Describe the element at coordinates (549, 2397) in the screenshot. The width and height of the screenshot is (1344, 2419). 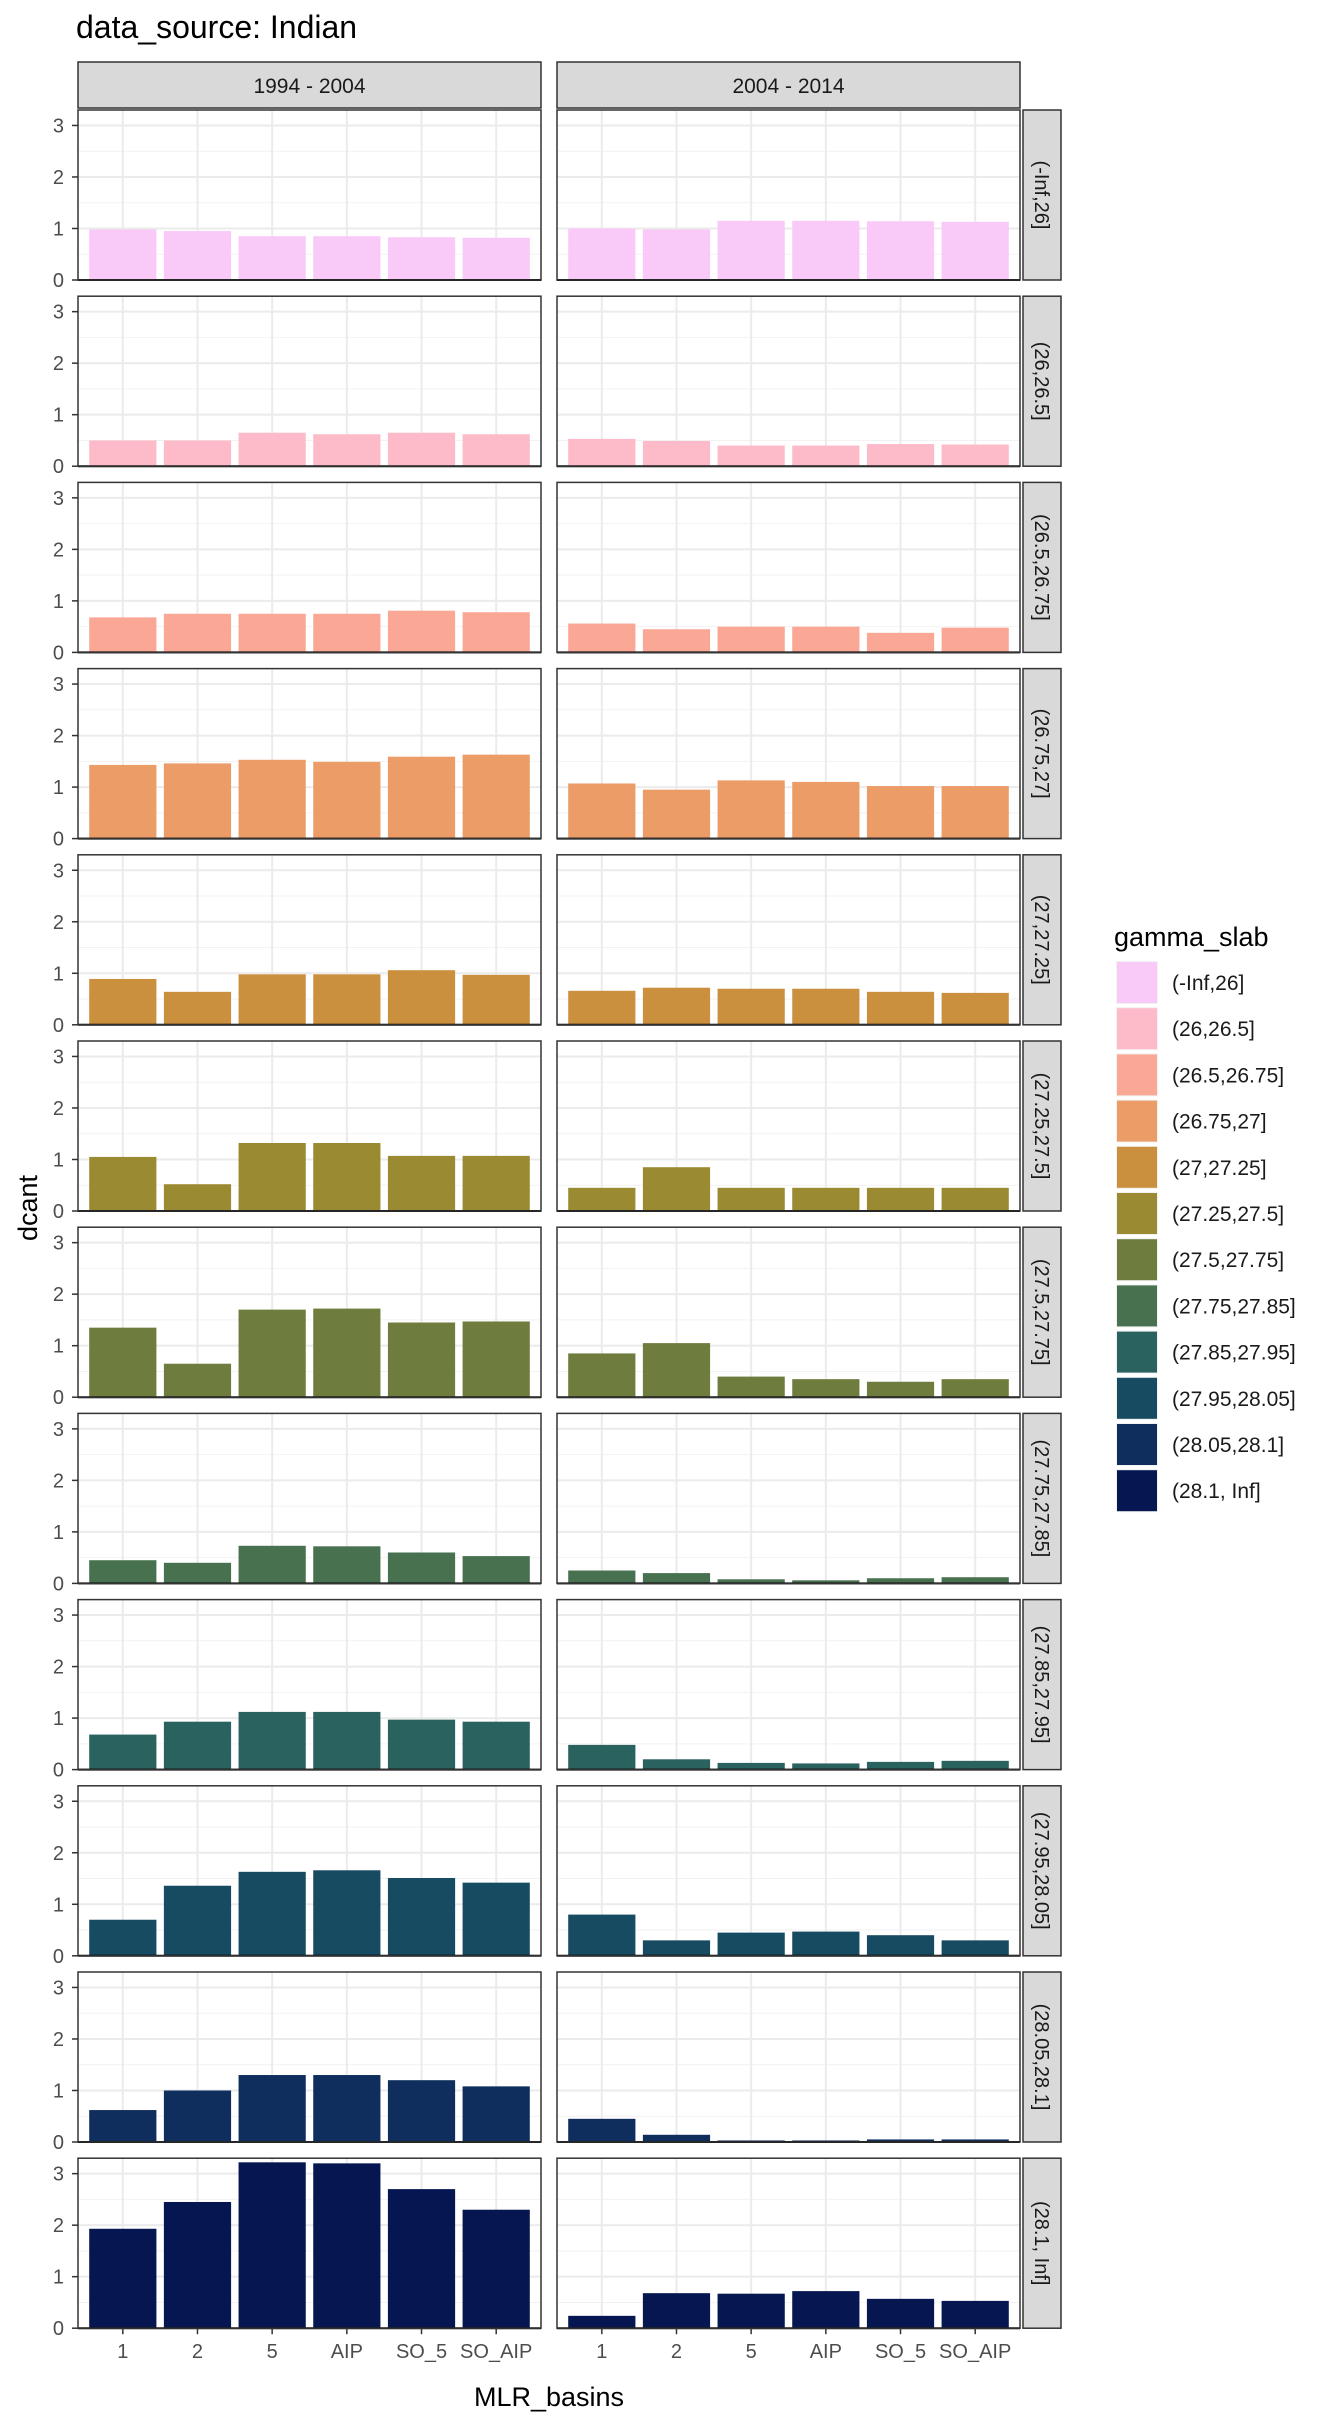
I see `x-axis-label: MLR_basins` at that location.